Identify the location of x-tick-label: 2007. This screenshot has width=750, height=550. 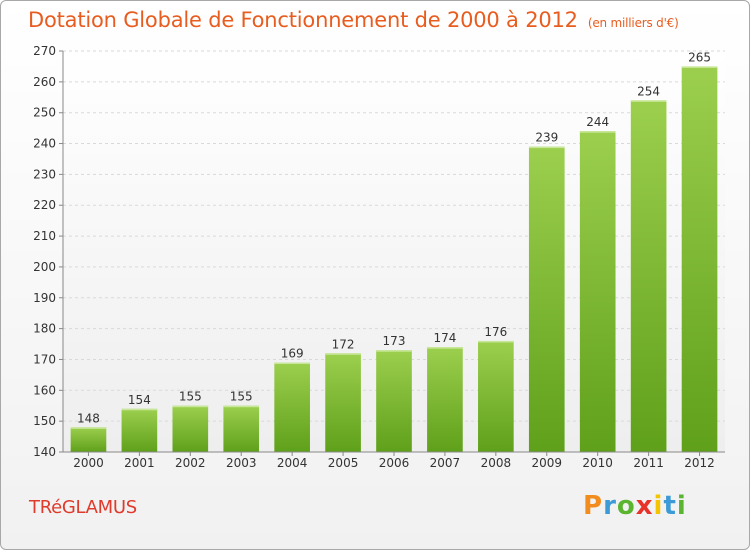
(445, 463).